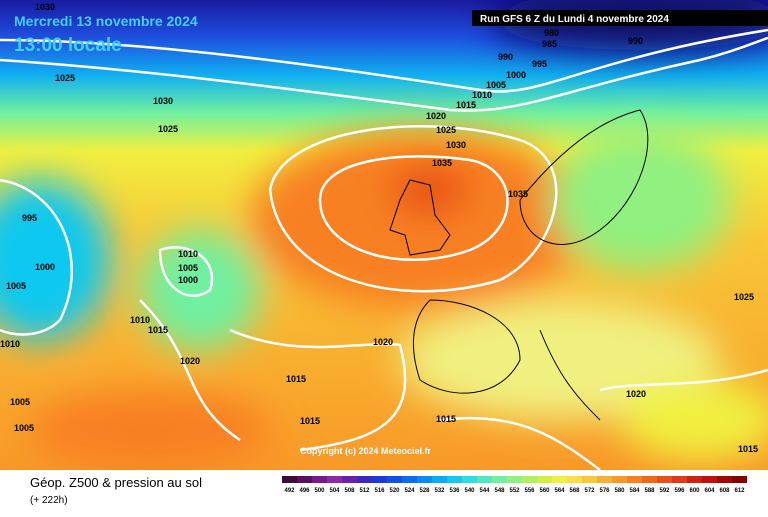 This screenshot has width=768, height=517. I want to click on scale-label: 532, so click(439, 491).